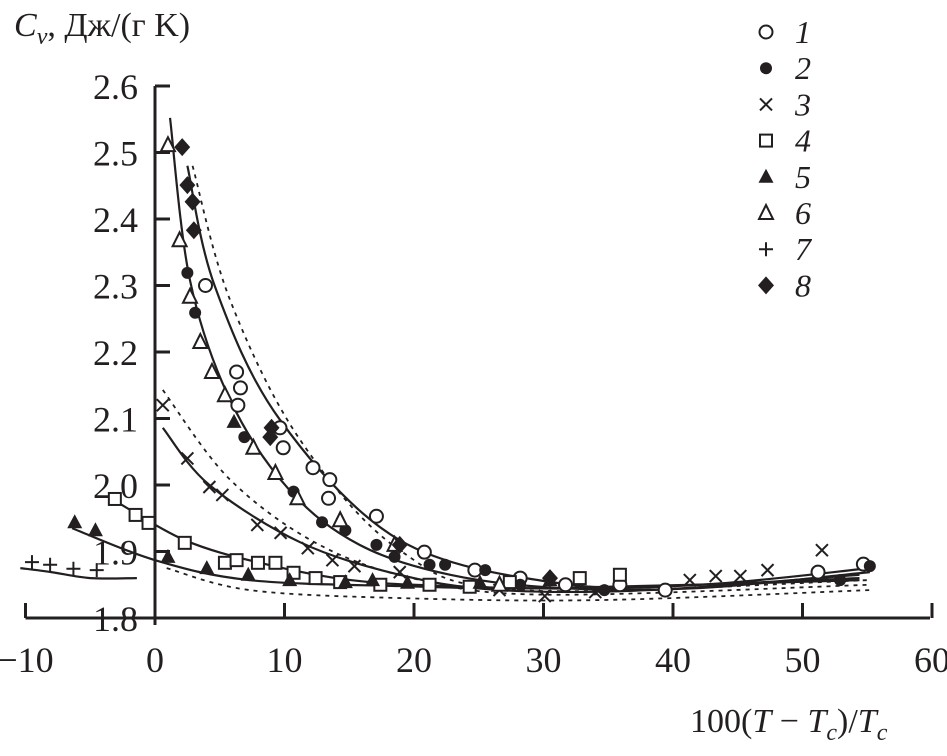 Image resolution: width=947 pixels, height=756 pixels. I want to click on x-tick-label: 40, so click(673, 660).